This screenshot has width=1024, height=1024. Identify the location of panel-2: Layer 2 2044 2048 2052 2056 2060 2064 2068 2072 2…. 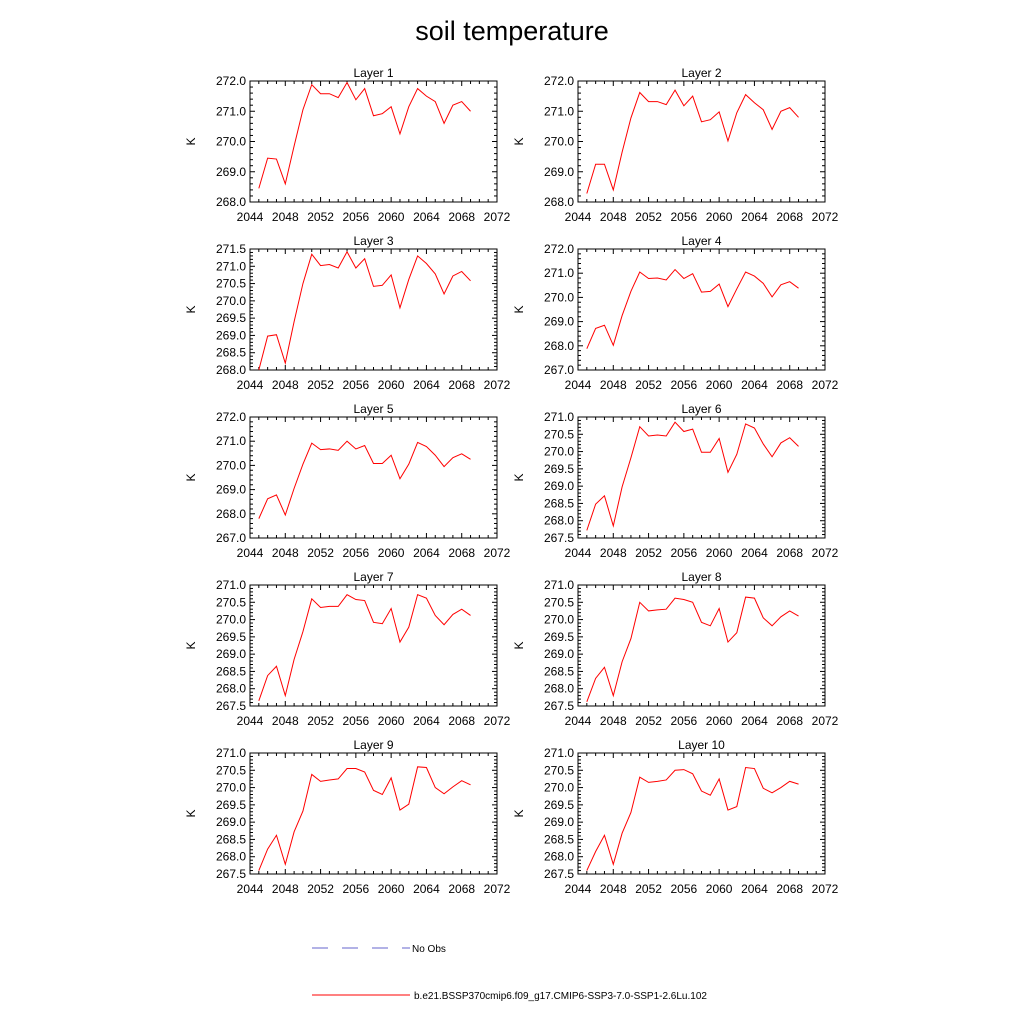
(675, 145).